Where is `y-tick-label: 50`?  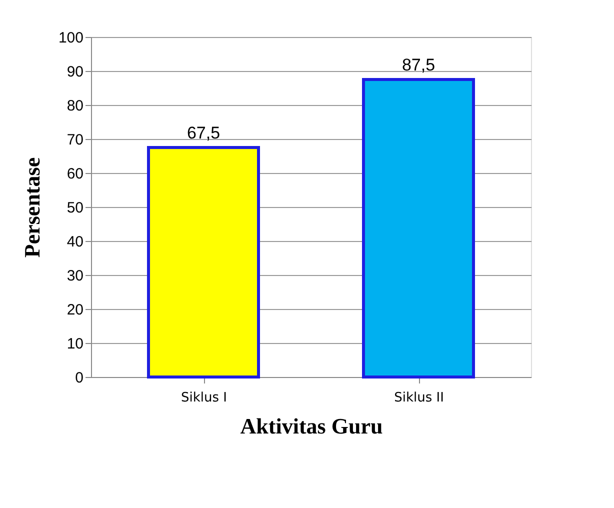
y-tick-label: 50 is located at coordinates (75, 208).